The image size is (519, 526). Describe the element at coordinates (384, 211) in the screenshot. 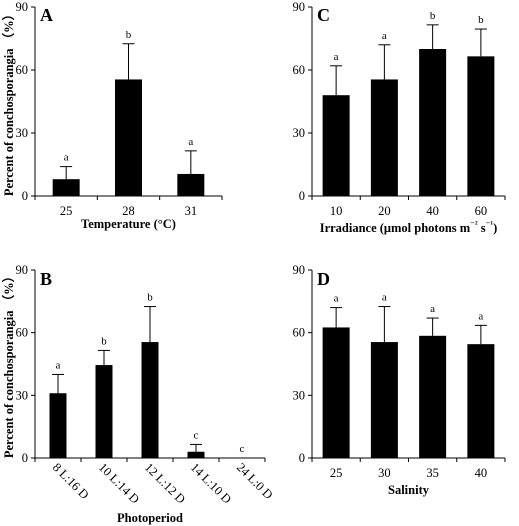

I see `x-tick-label: 20` at that location.